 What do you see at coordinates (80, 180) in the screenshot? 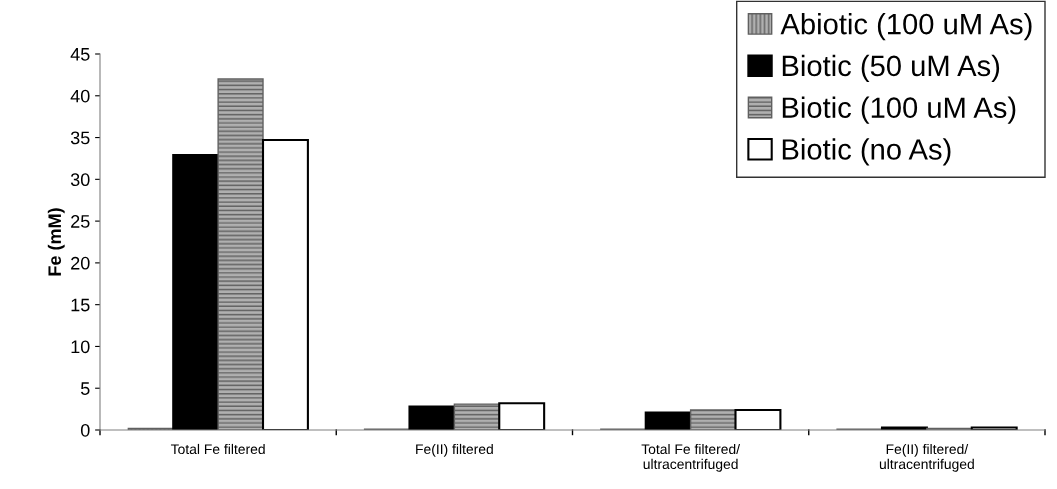
I see `y-tick-label: 30` at bounding box center [80, 180].